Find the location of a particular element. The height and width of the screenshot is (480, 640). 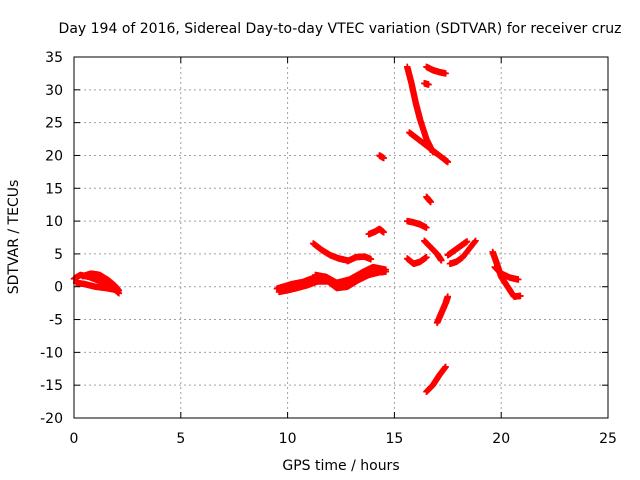

y-tick-label: 15 is located at coordinates (54, 189).